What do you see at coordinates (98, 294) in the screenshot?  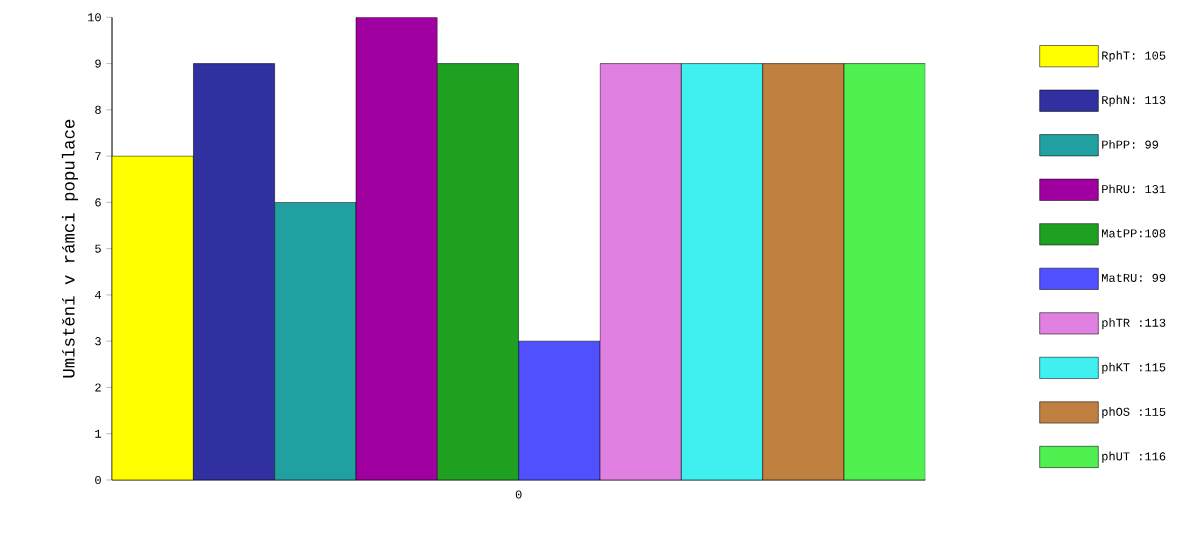 I see `y-tick-label: 4` at bounding box center [98, 294].